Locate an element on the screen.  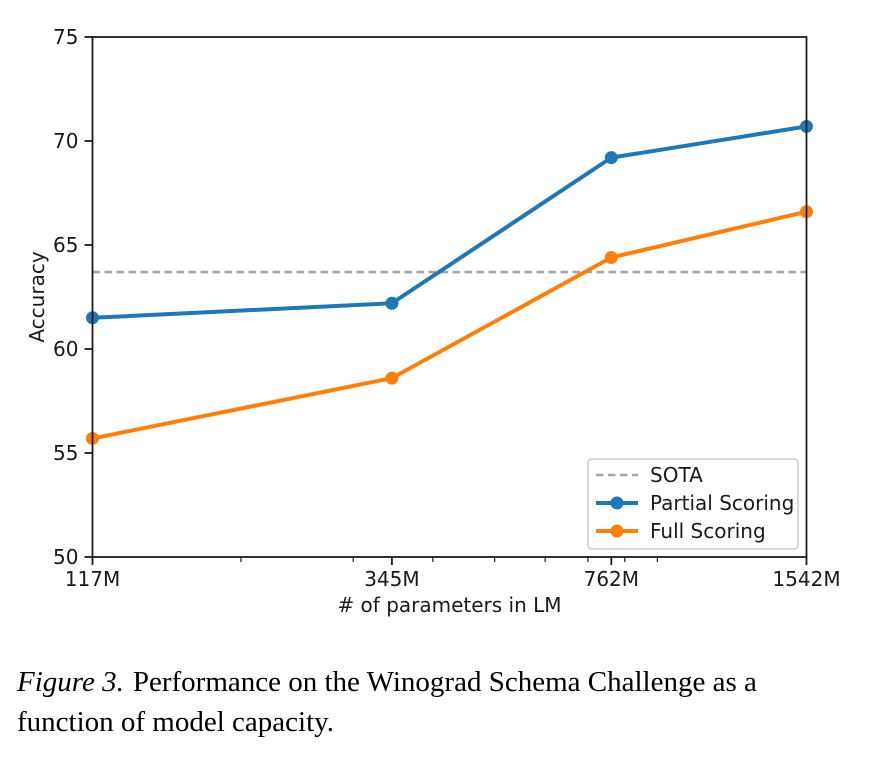
y-tick-label: 70 is located at coordinates (65, 141).